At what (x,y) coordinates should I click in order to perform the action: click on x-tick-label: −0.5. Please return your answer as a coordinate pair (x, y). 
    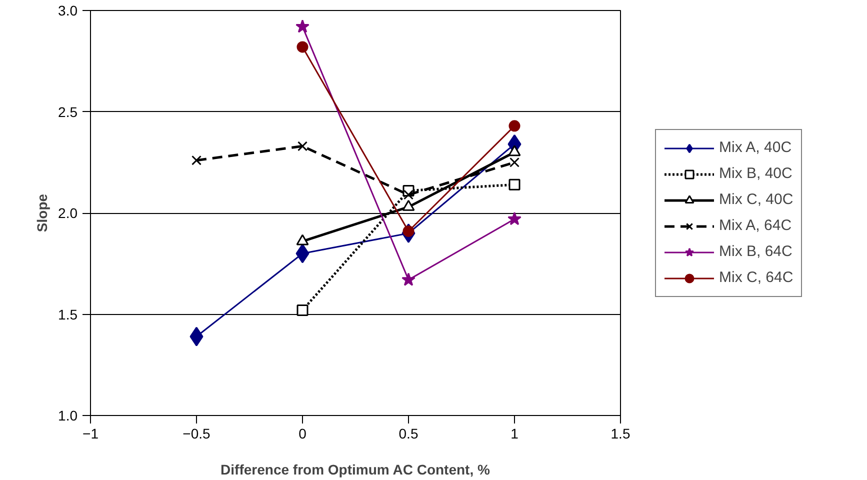
    Looking at the image, I should click on (196, 434).